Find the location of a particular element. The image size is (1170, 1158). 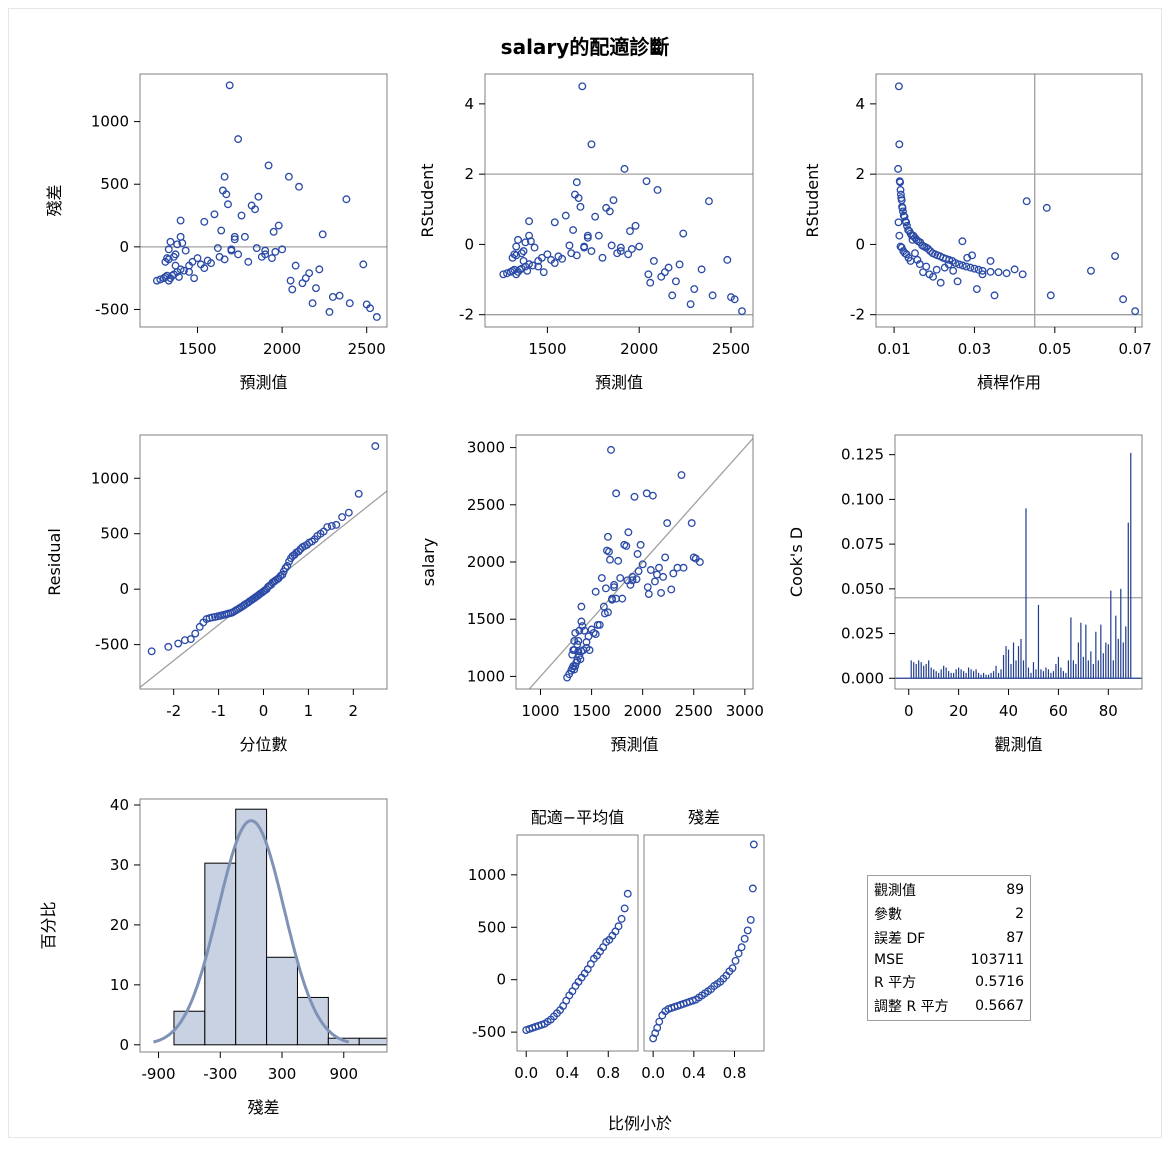

histogram-bar is located at coordinates (282, 1001).